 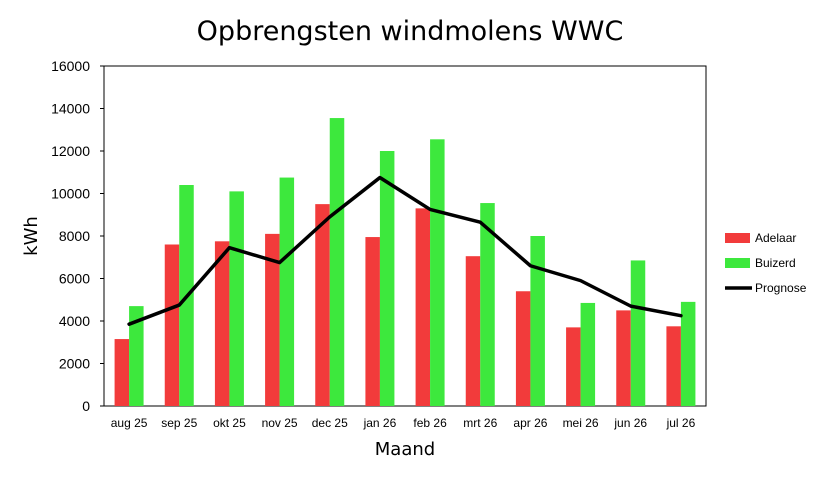 I want to click on x-tick-label: aug 25, so click(x=129, y=423).